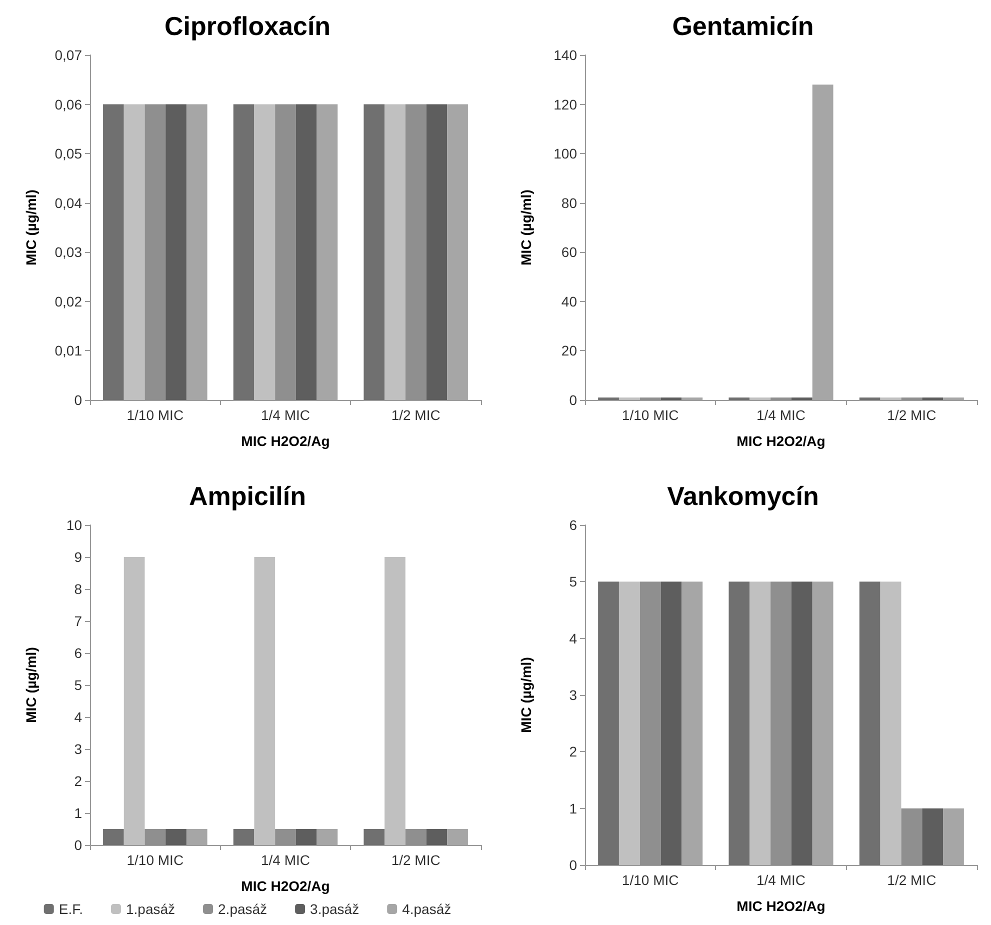  I want to click on y-tick-label: 7, so click(78, 621).